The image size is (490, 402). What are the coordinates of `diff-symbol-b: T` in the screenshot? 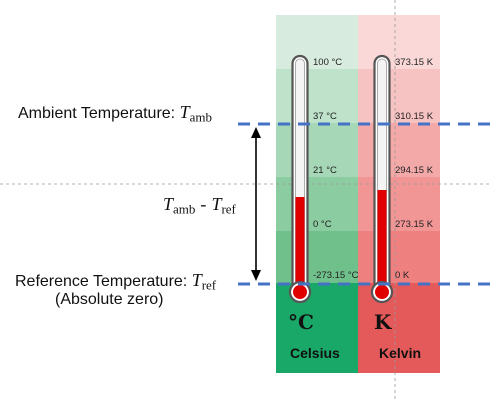 It's located at (216, 204).